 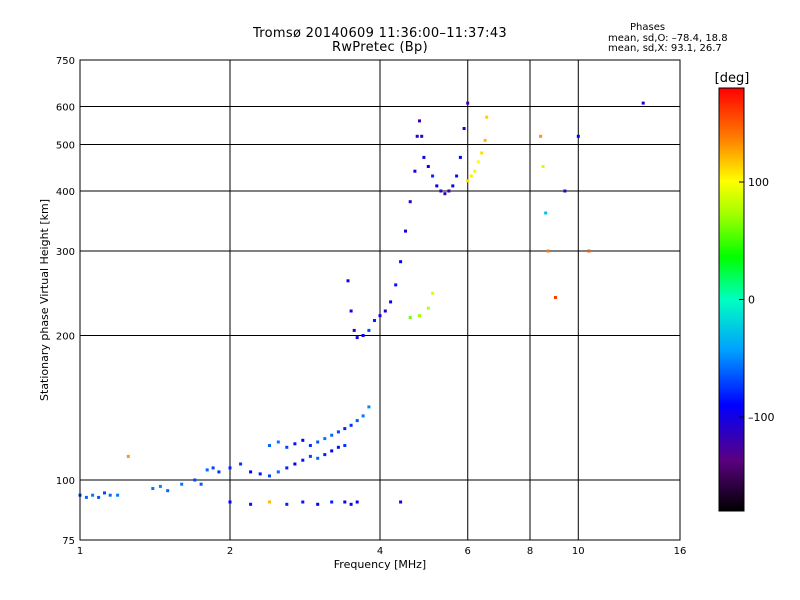 I want to click on x-axis-label: Frequency [MHz], so click(x=380, y=564).